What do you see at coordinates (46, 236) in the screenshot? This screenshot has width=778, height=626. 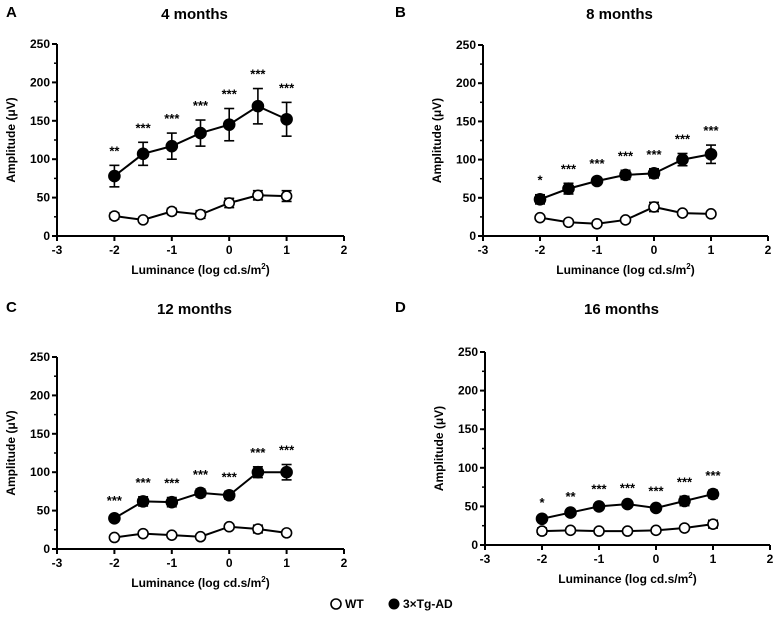 I see `y-tick-label: 0` at bounding box center [46, 236].